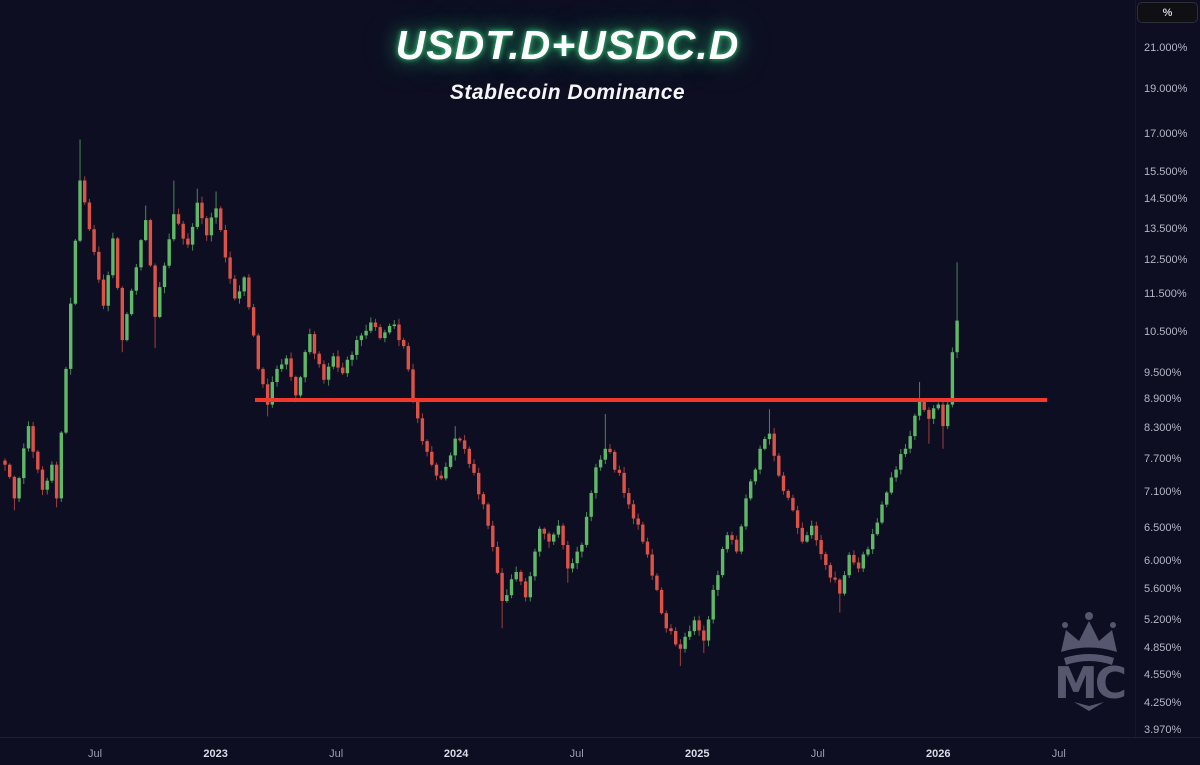 The height and width of the screenshot is (765, 1200). What do you see at coordinates (1163, 589) in the screenshot?
I see `price-axis-label: 5.600%` at bounding box center [1163, 589].